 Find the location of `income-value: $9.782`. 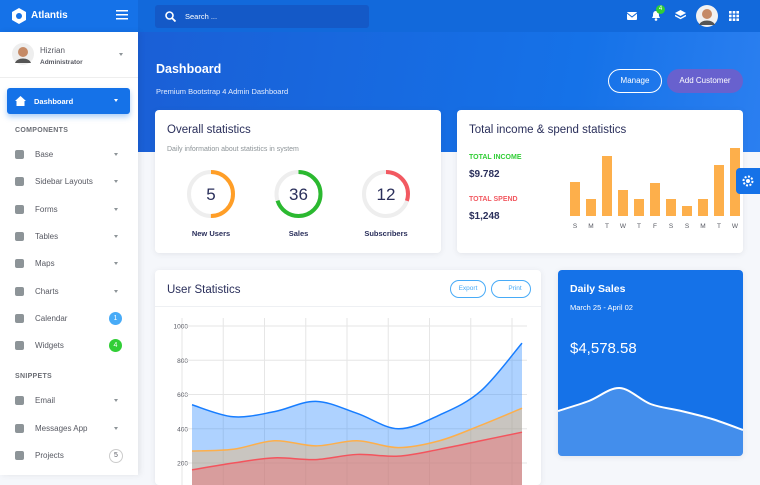

income-value: $9.782 is located at coordinates (484, 174).